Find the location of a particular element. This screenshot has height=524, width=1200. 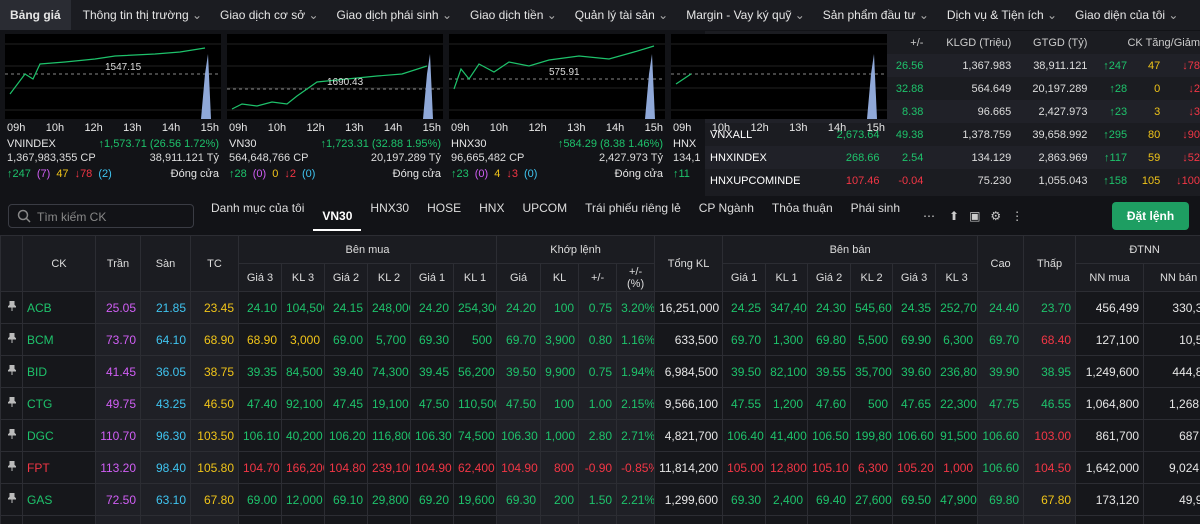

price-cell: 39.40 is located at coordinates (346, 371).